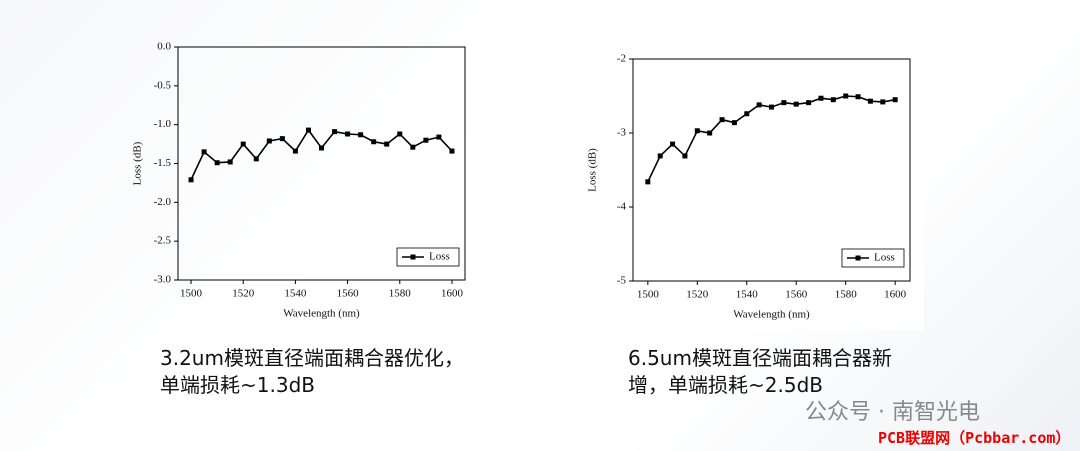 This screenshot has width=1080, height=451. Describe the element at coordinates (974, 438) in the screenshot. I see `source: PCB联盟网（Pcbbar.com）` at that location.